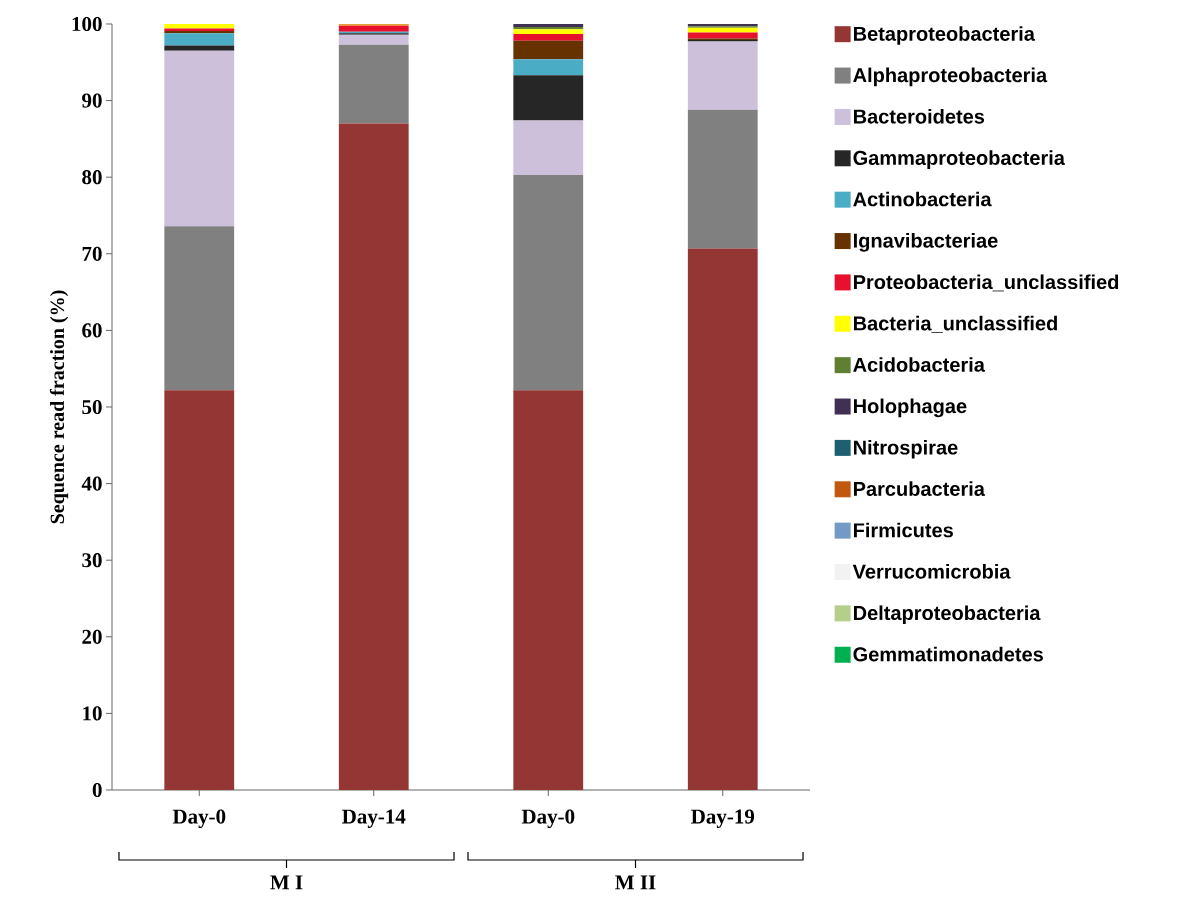 This screenshot has height=906, width=1191. I want to click on y-tick-label: 60, so click(92, 330).